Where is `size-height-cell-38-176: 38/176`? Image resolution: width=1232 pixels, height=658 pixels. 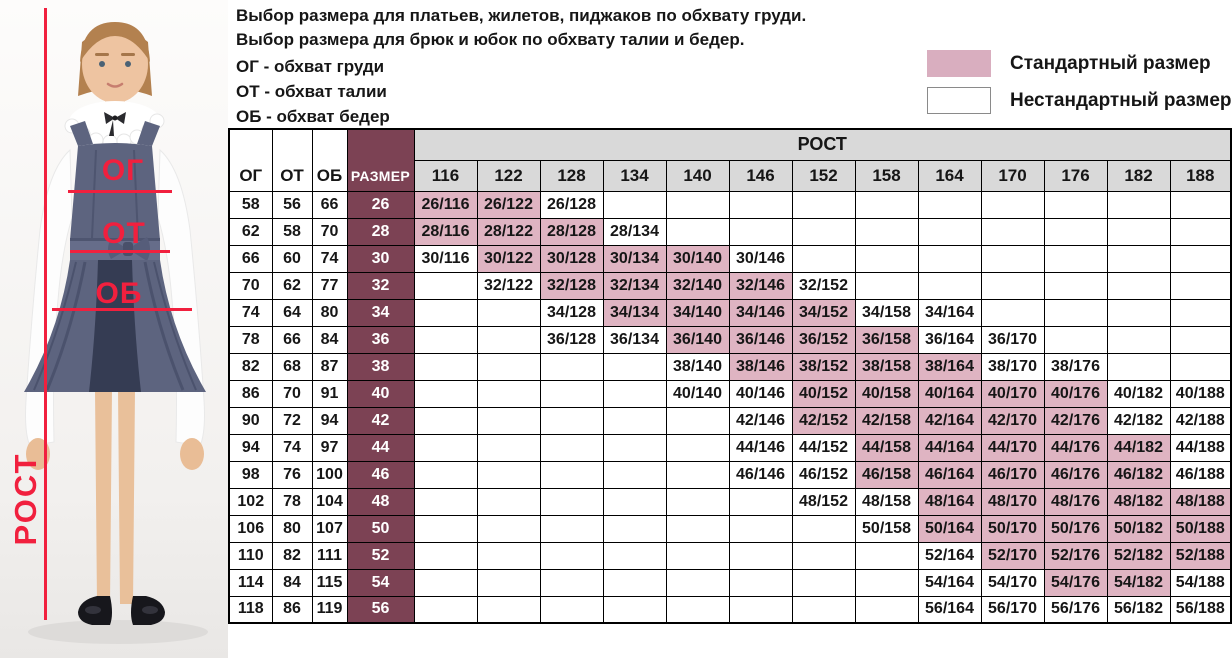 size-height-cell-38-176: 38/176 is located at coordinates (1075, 366).